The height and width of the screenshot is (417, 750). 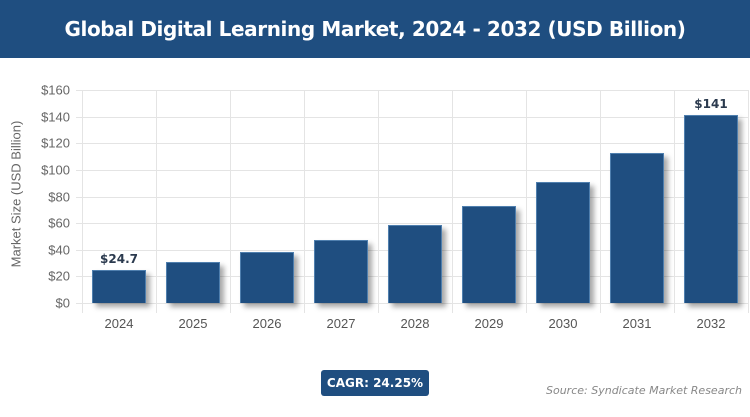 What do you see at coordinates (55, 170) in the screenshot?
I see `y-tick-label: $100` at bounding box center [55, 170].